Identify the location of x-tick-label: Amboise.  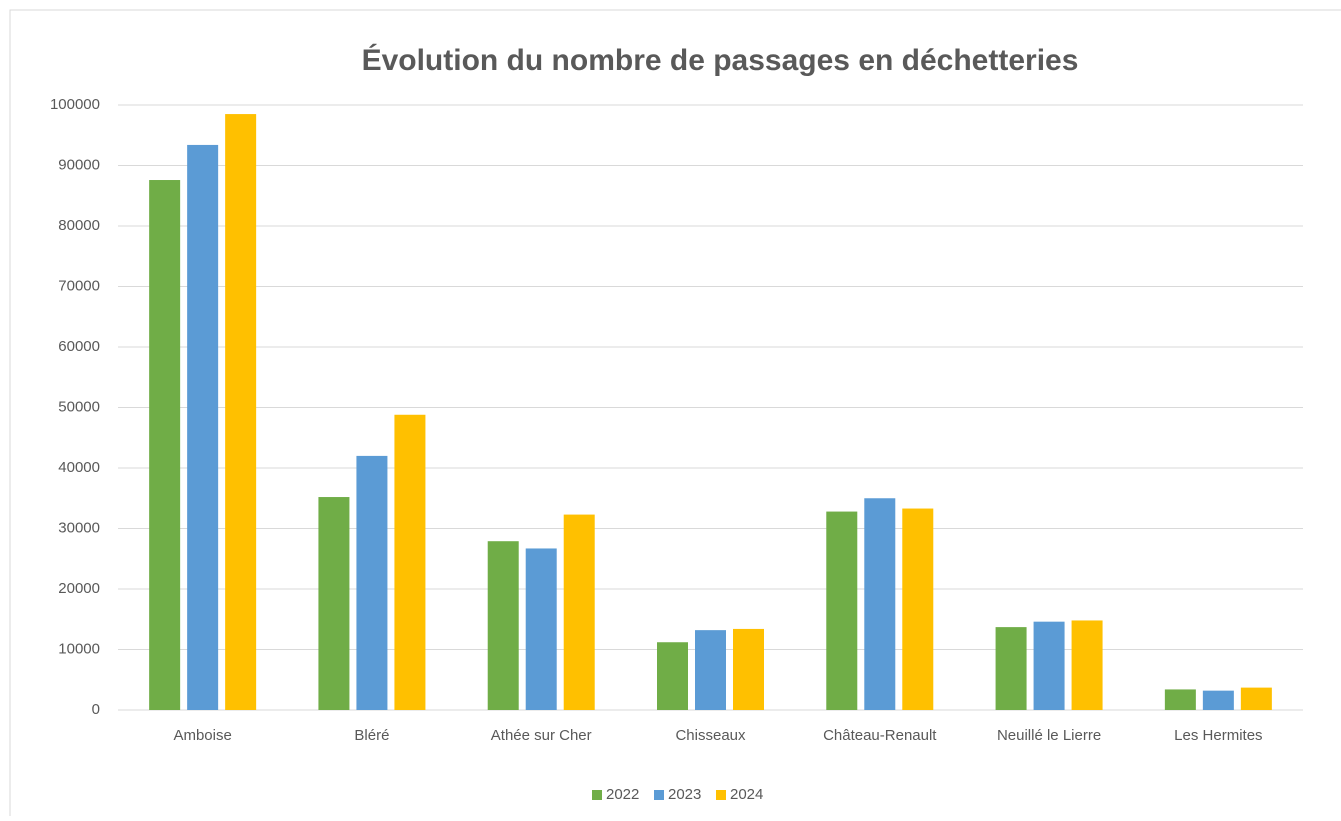
(202, 735).